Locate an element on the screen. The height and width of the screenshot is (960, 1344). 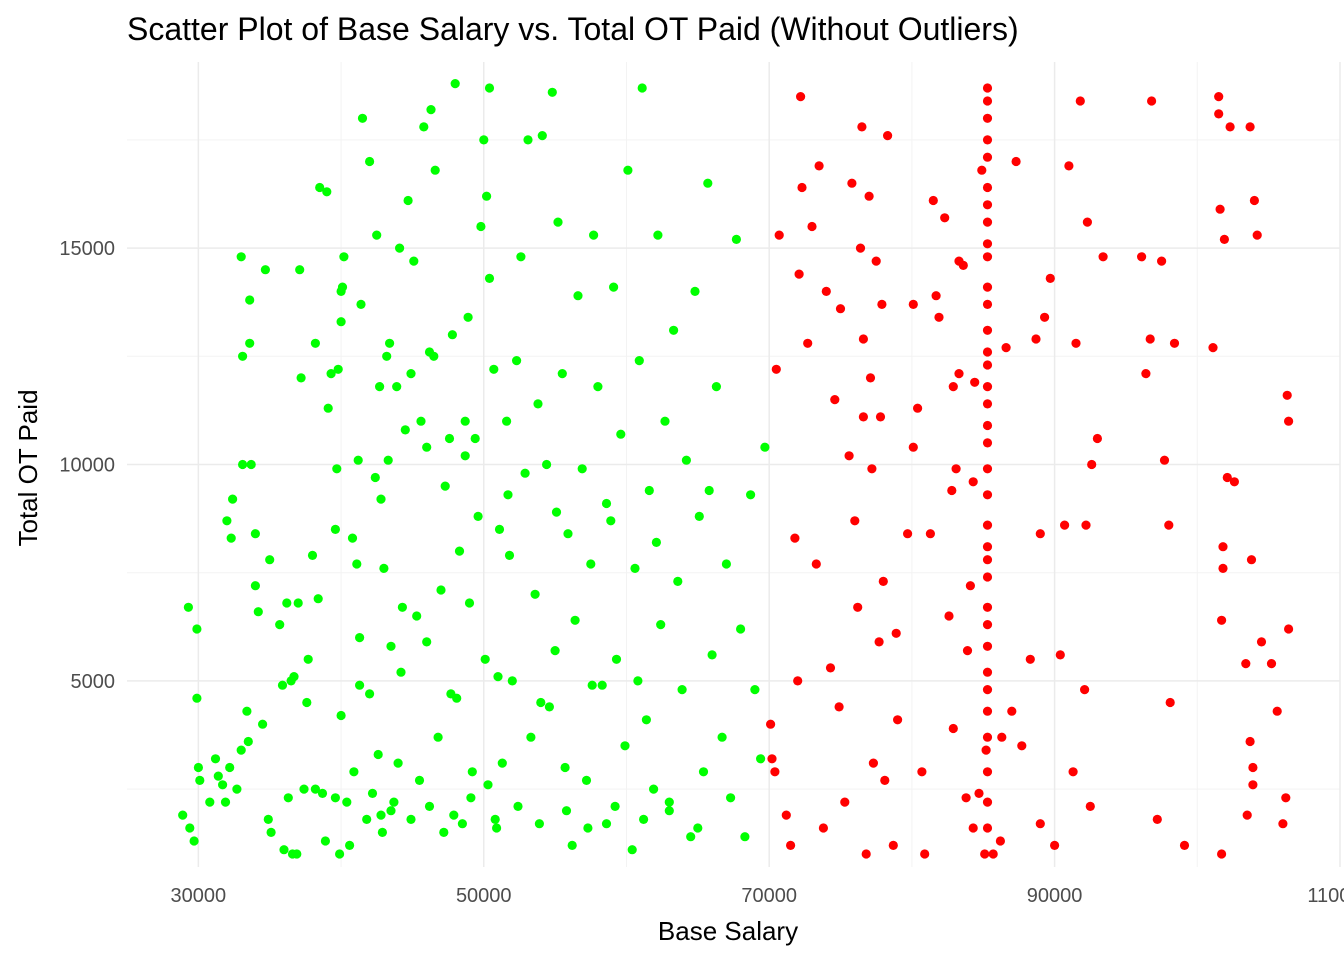
x-tick-label: 90000 is located at coordinates (1055, 896).